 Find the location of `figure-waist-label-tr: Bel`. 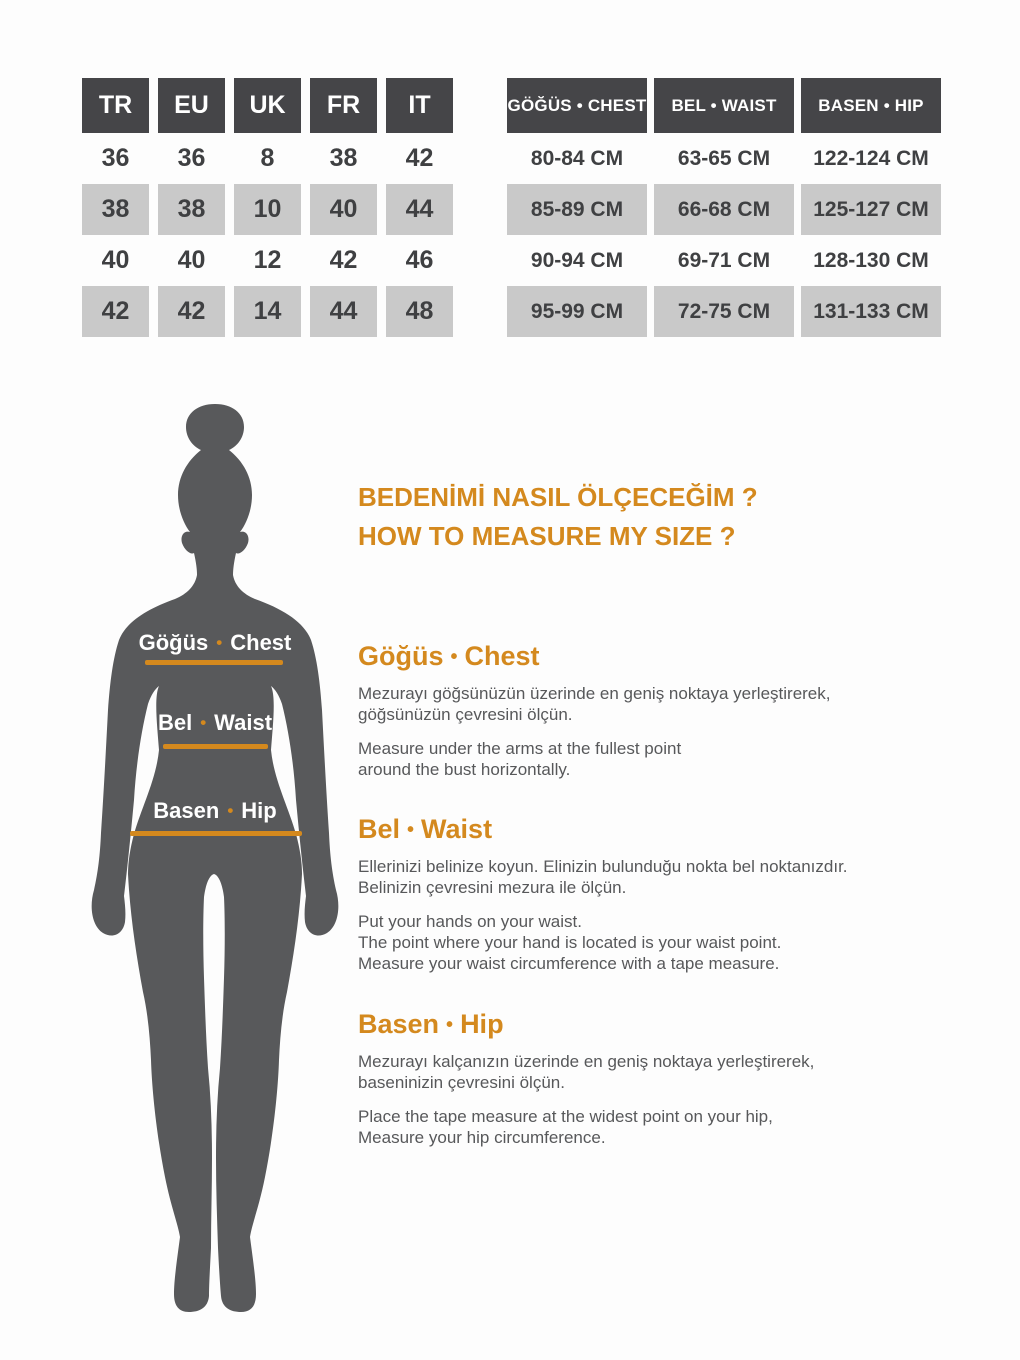

figure-waist-label-tr: Bel is located at coordinates (175, 722).